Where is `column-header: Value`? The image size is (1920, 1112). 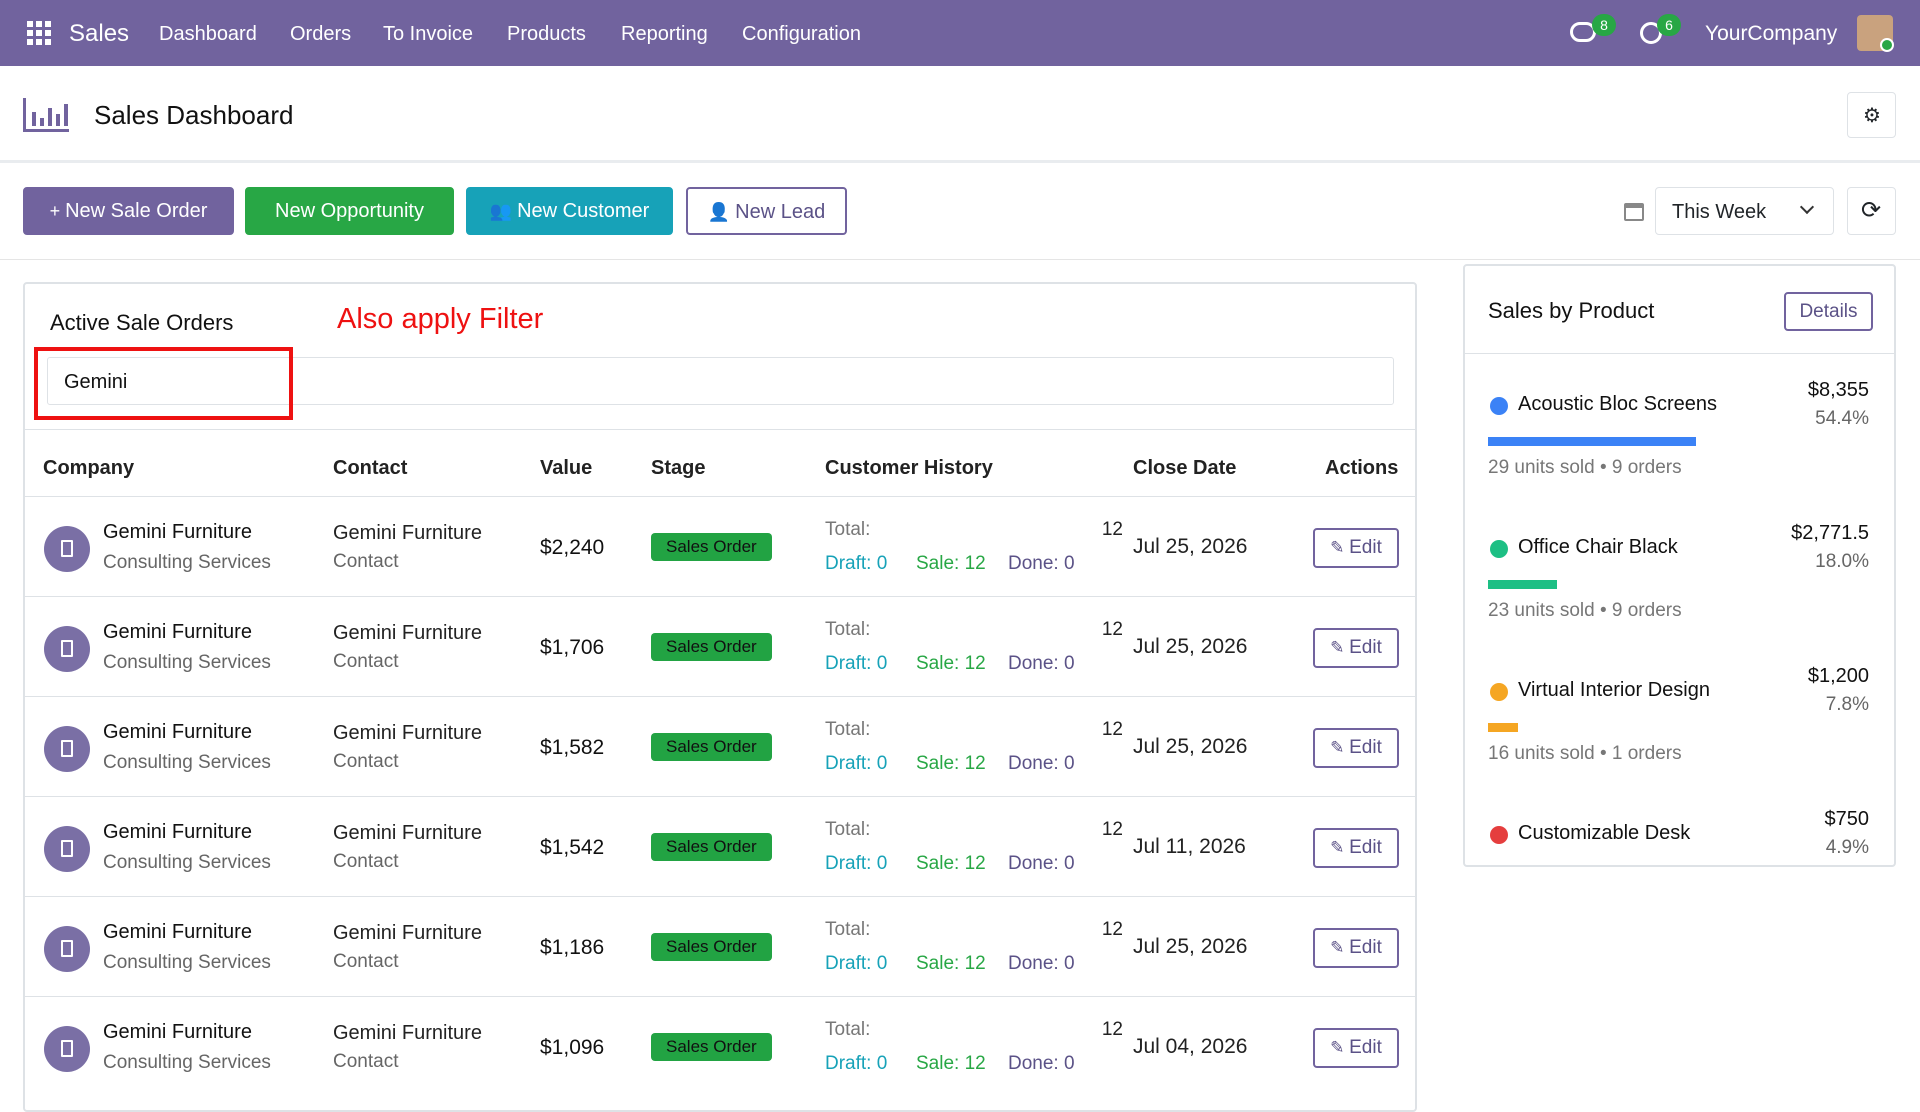 column-header: Value is located at coordinates (566, 468).